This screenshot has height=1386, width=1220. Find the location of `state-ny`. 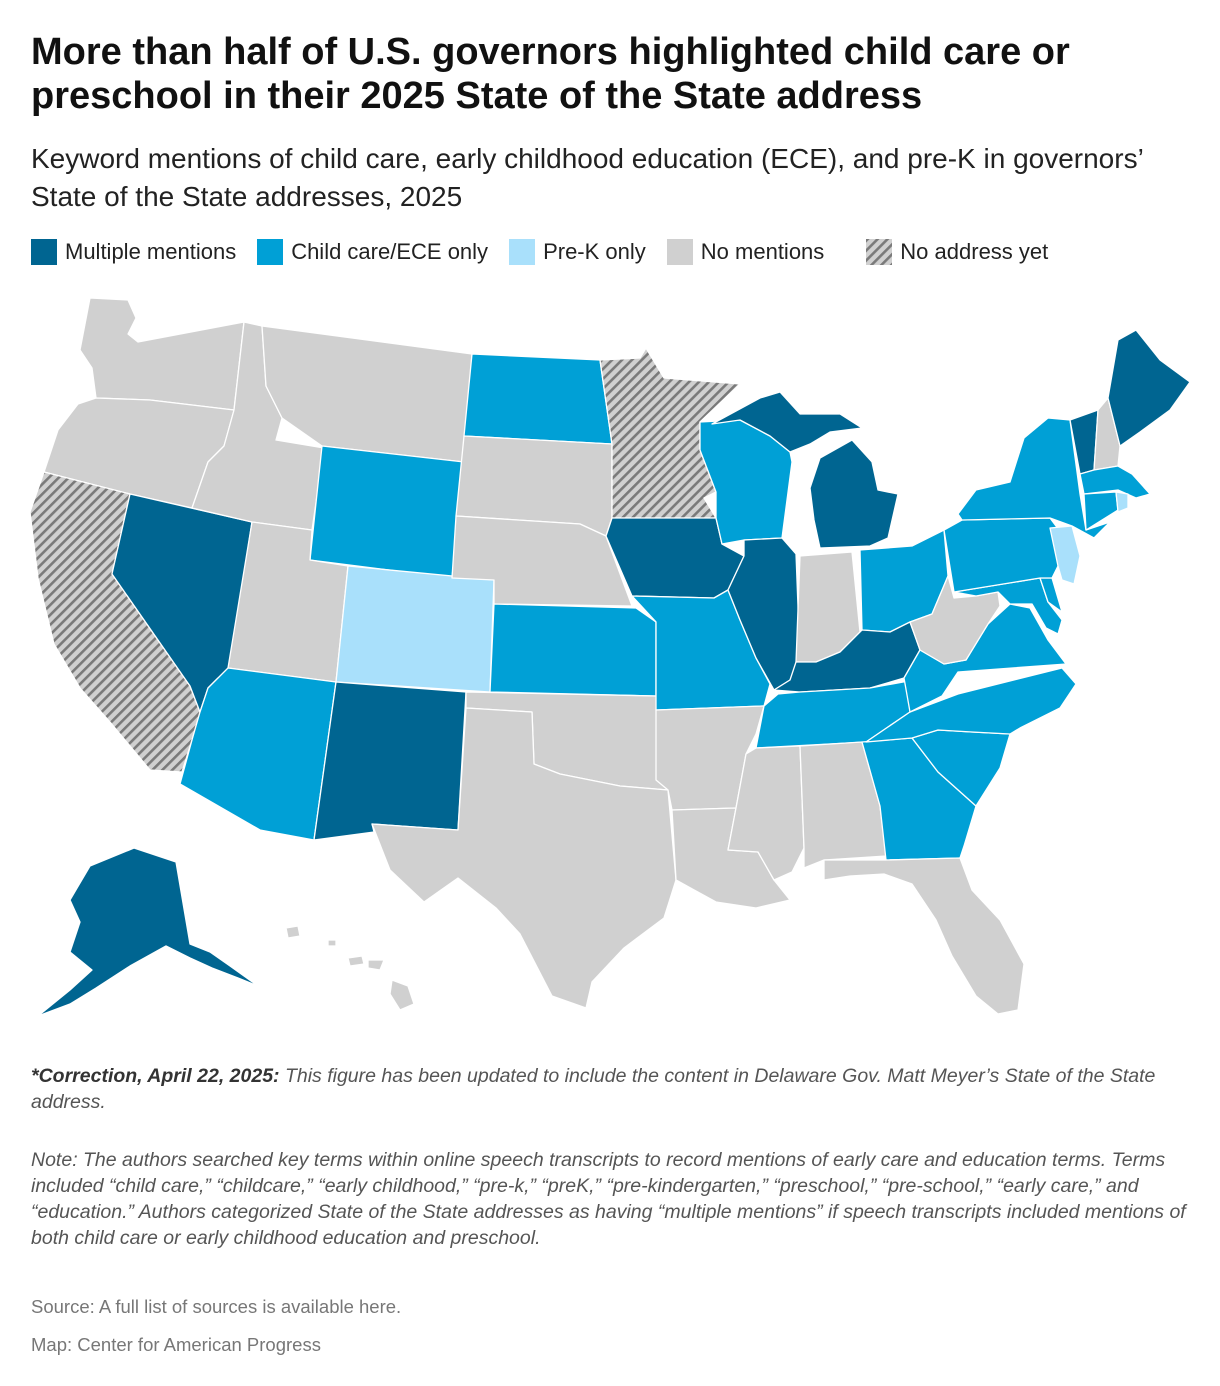

state-ny is located at coordinates (1034, 478).